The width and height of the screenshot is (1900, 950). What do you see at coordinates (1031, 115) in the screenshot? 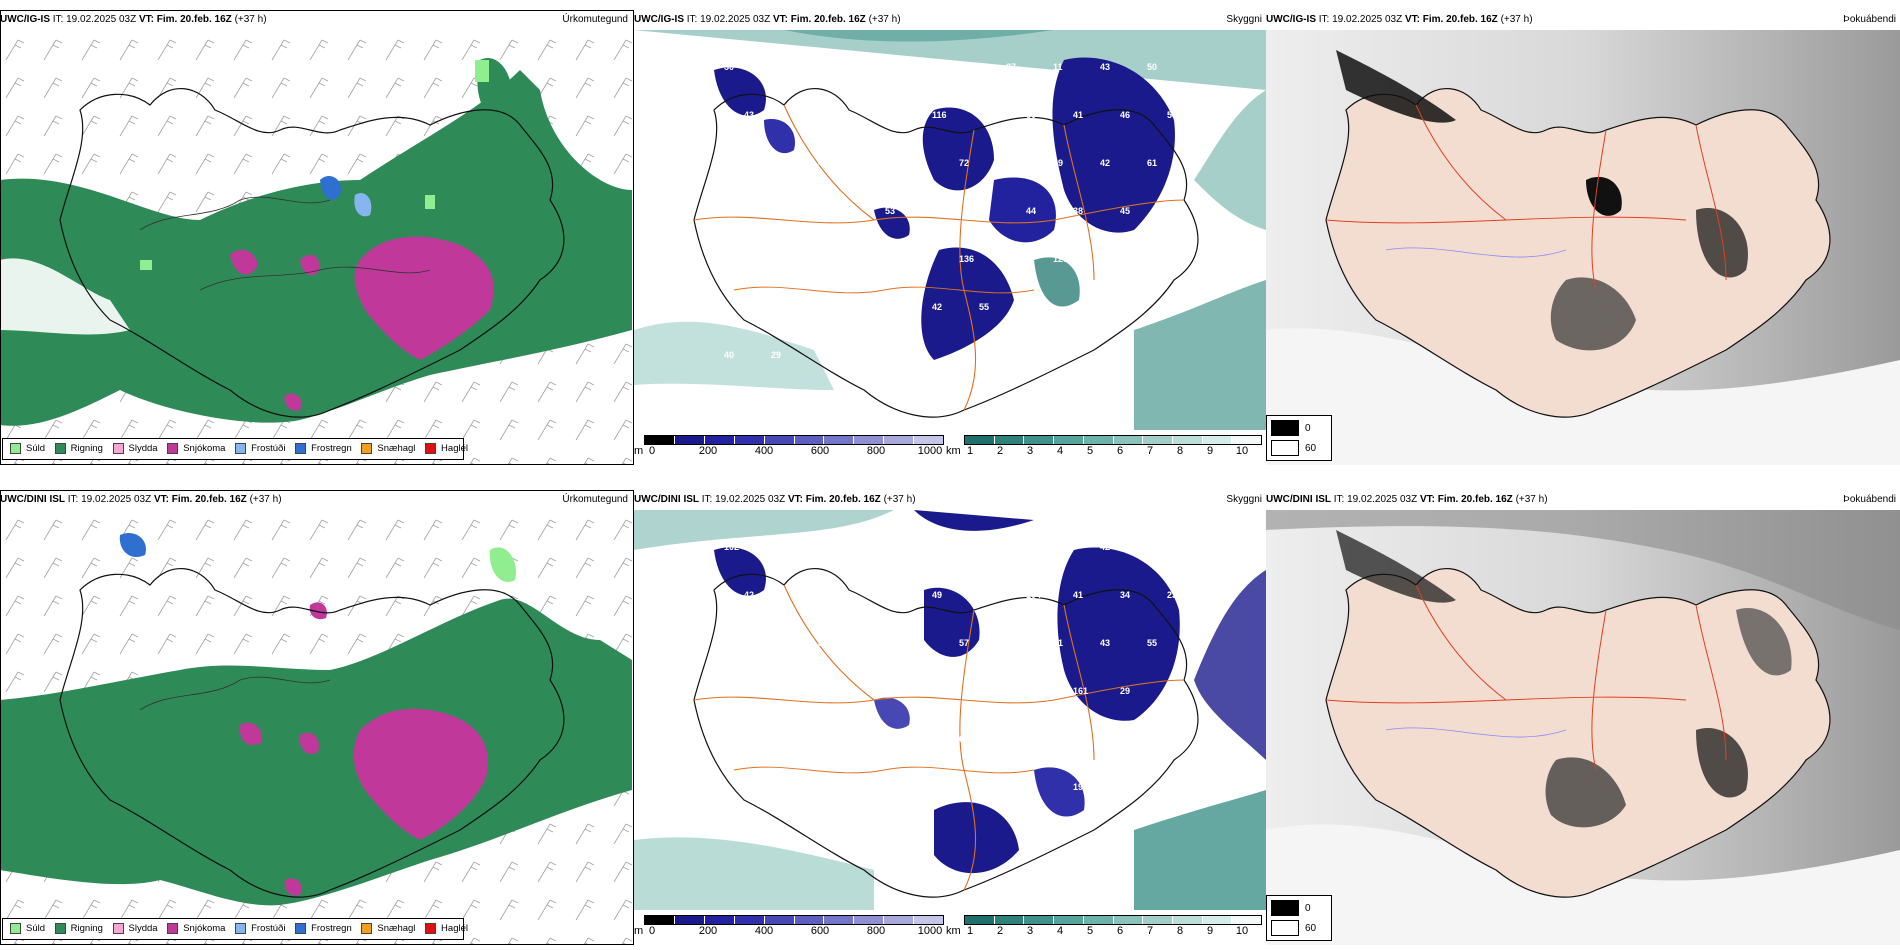
I see `cloud-base-label: 80` at bounding box center [1031, 115].